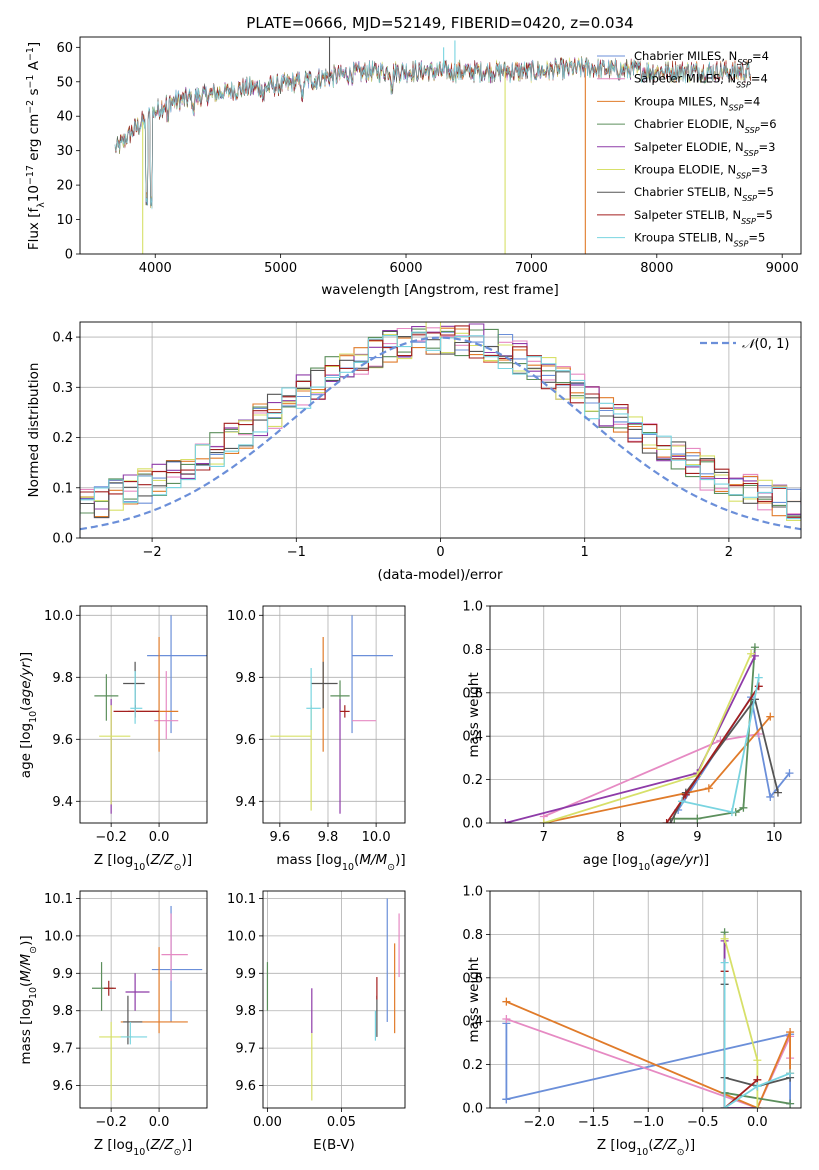 The image size is (819, 1170). I want to click on x-tick-label: 4000, so click(155, 268).